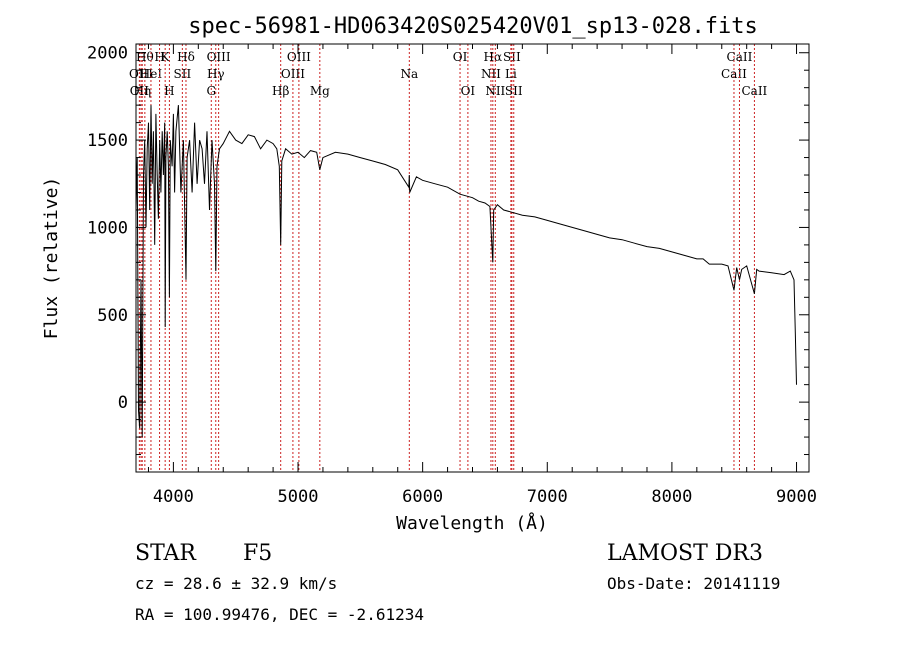 The image size is (900, 649). I want to click on obs-date: Obs-Date: 20141119, so click(693, 583).